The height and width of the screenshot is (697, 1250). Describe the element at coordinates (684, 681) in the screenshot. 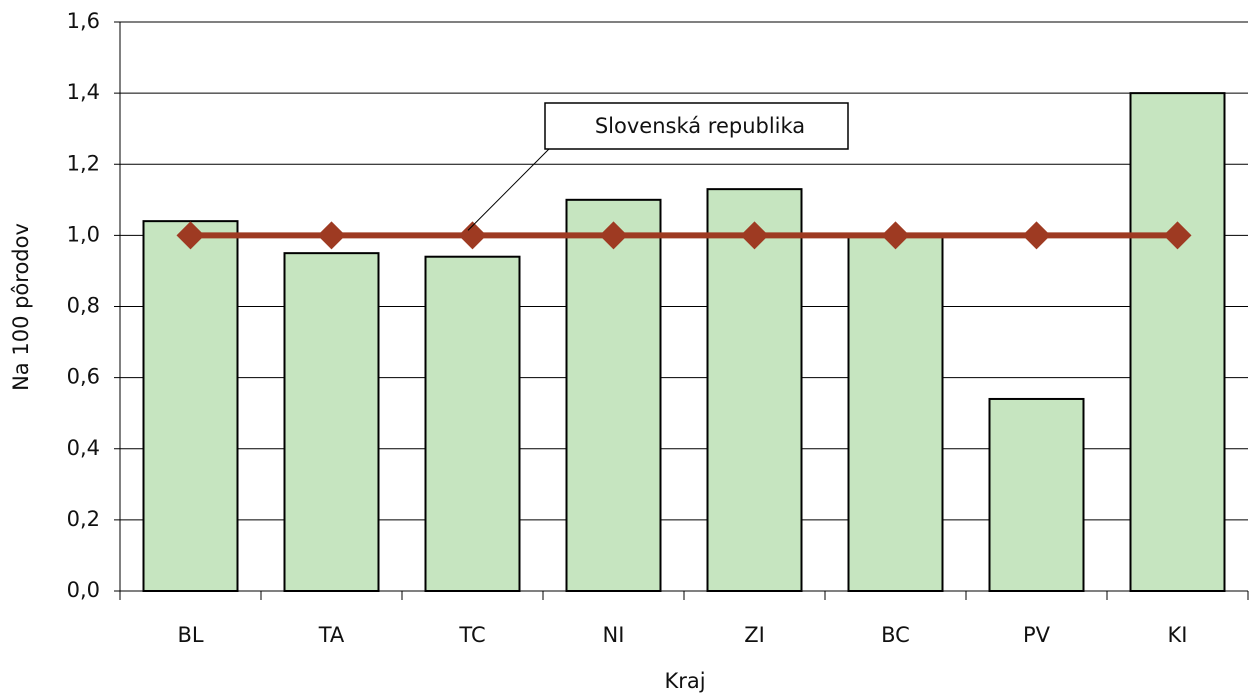

I see `x-axis-label: Kraj` at that location.